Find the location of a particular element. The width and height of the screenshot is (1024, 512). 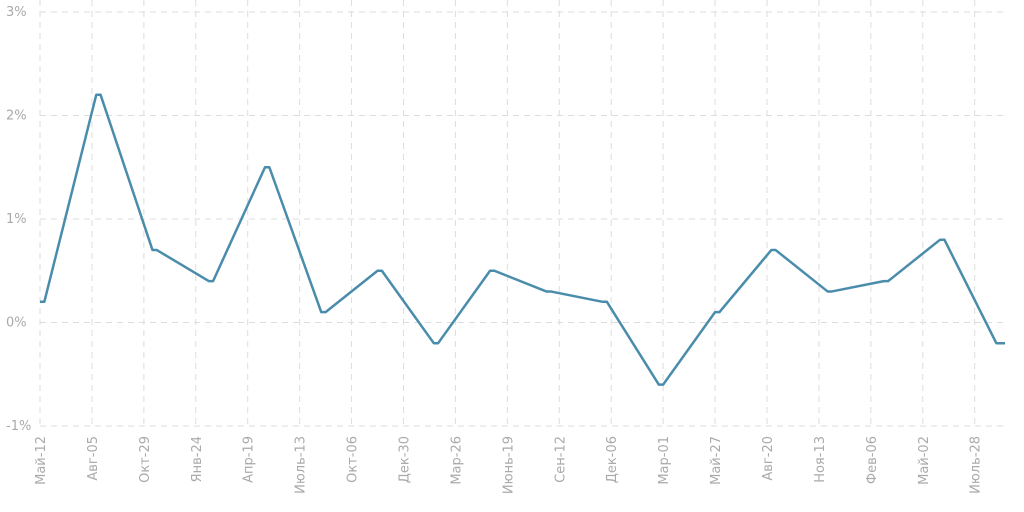

x-tick-label: Дек-30 is located at coordinates (404, 459).